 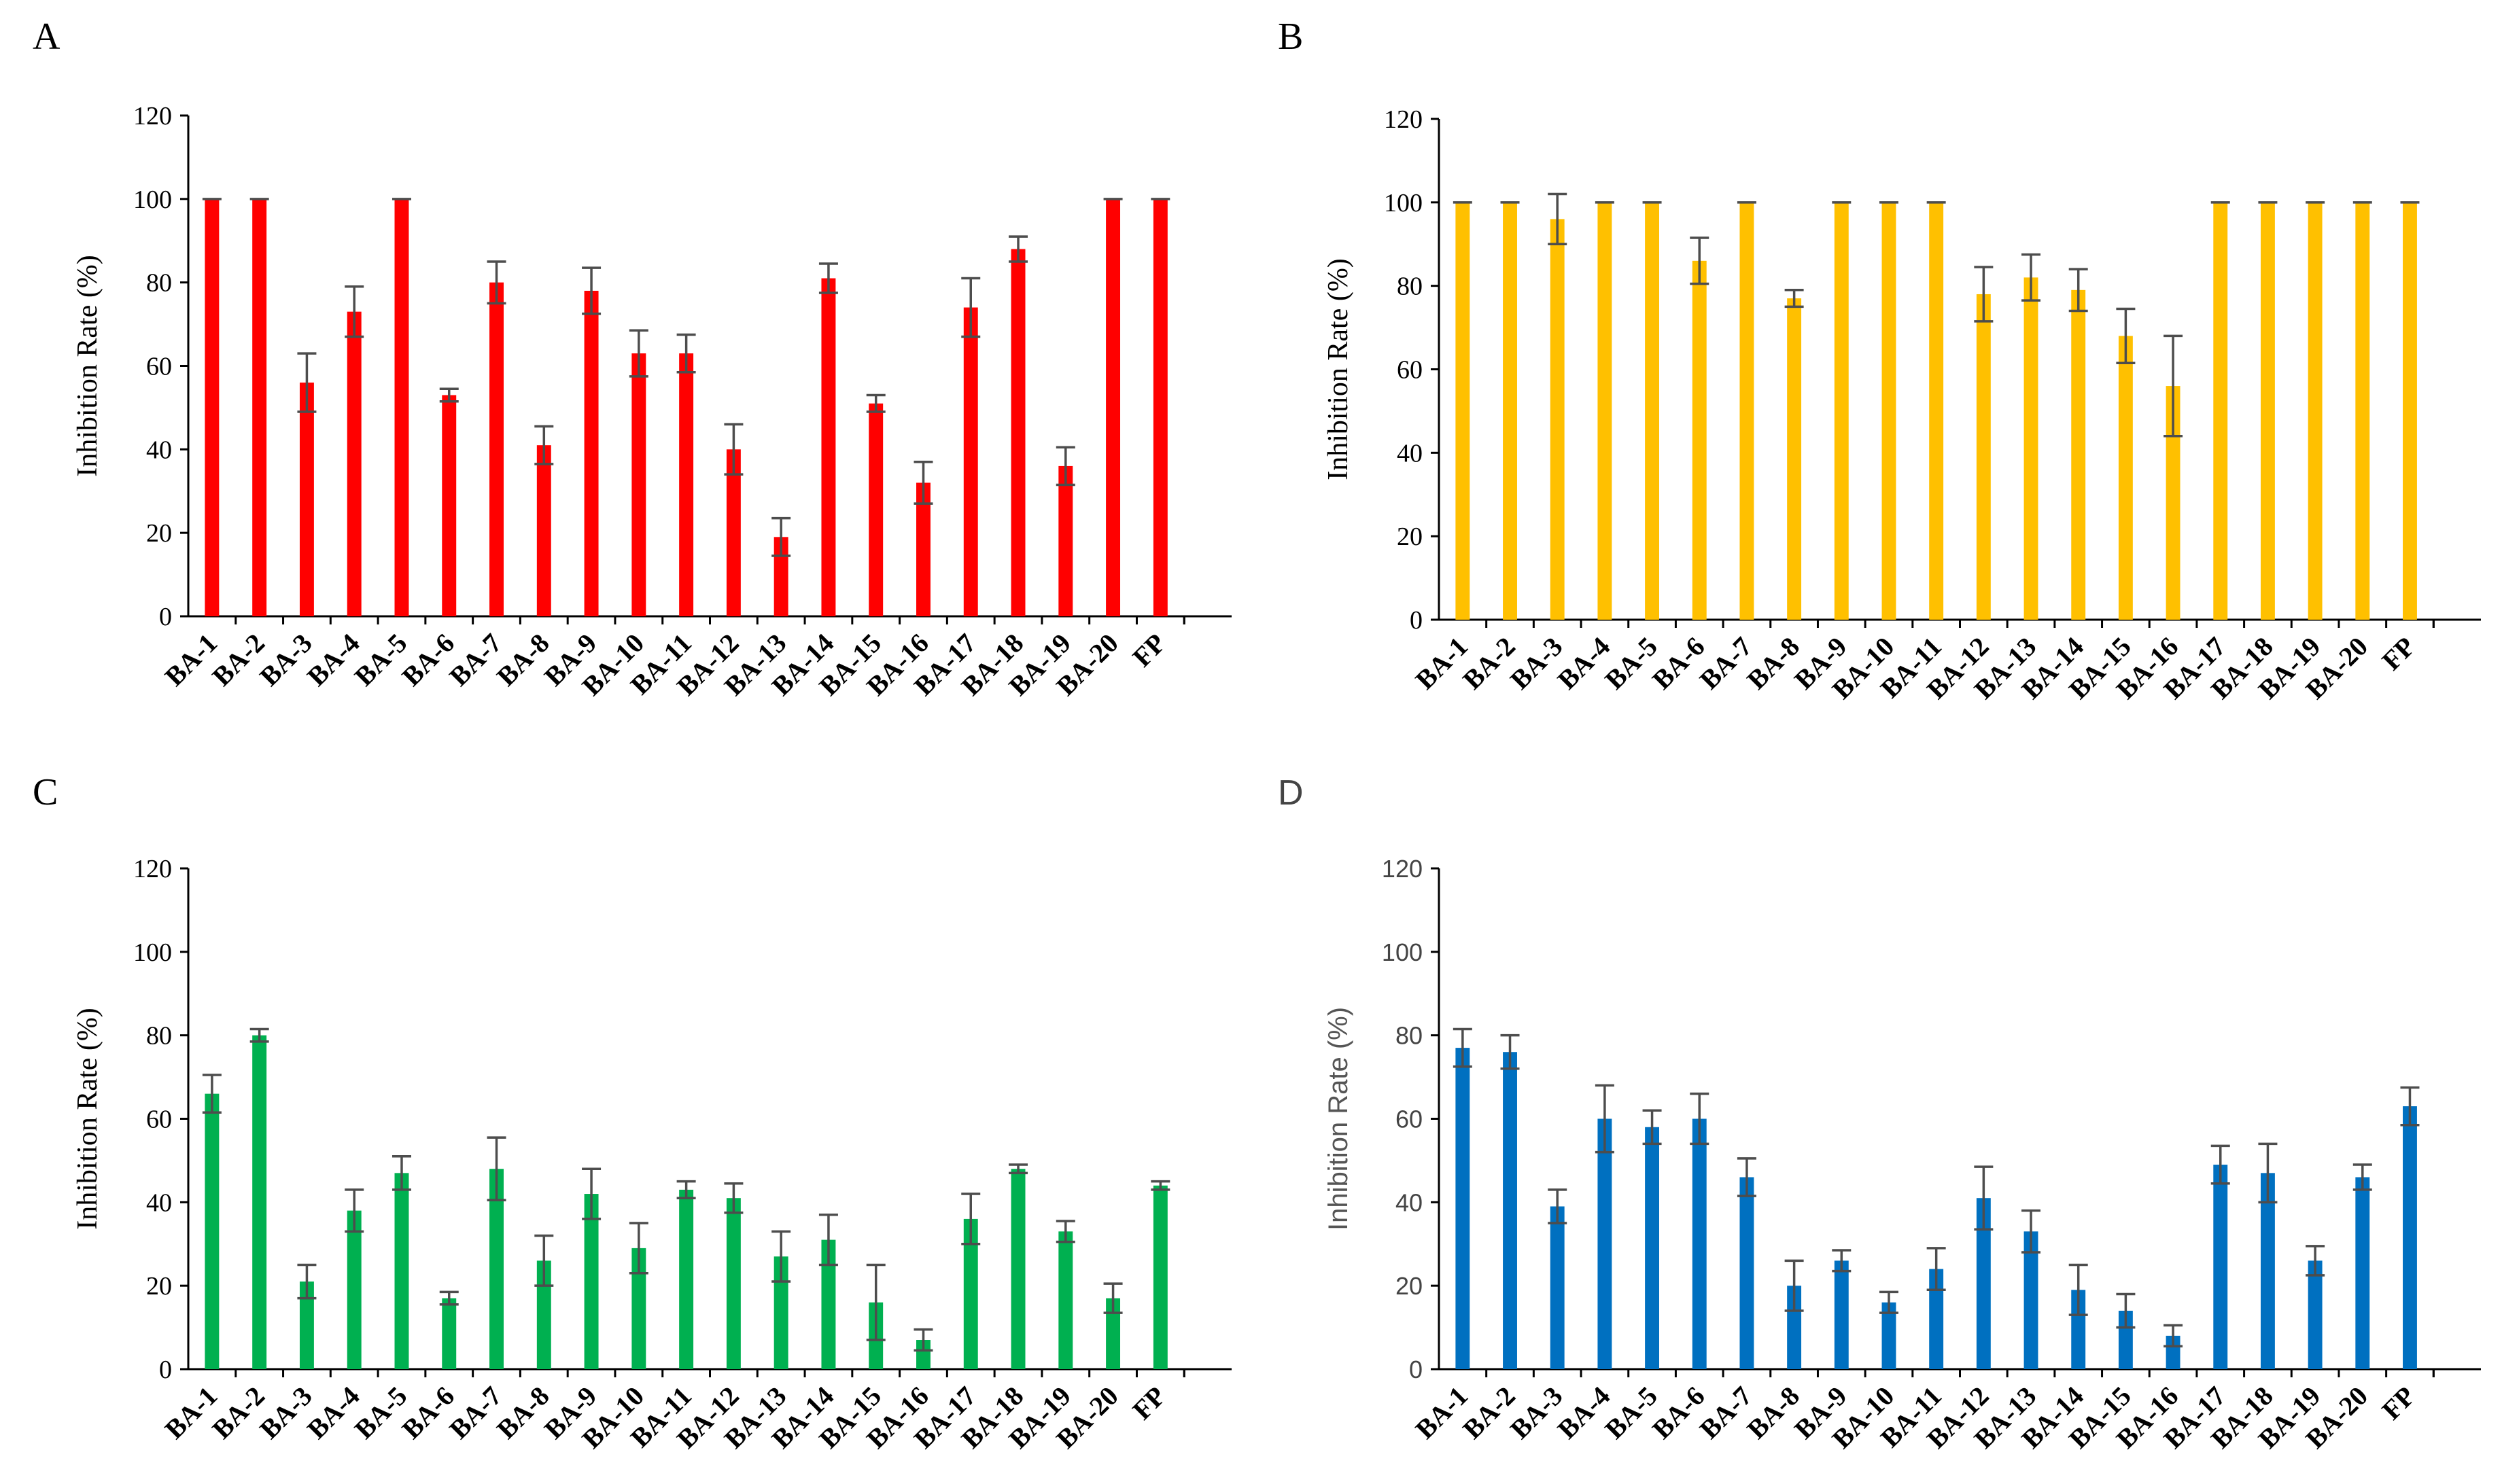 What do you see at coordinates (45, 792) in the screenshot?
I see `panel-letter: C` at bounding box center [45, 792].